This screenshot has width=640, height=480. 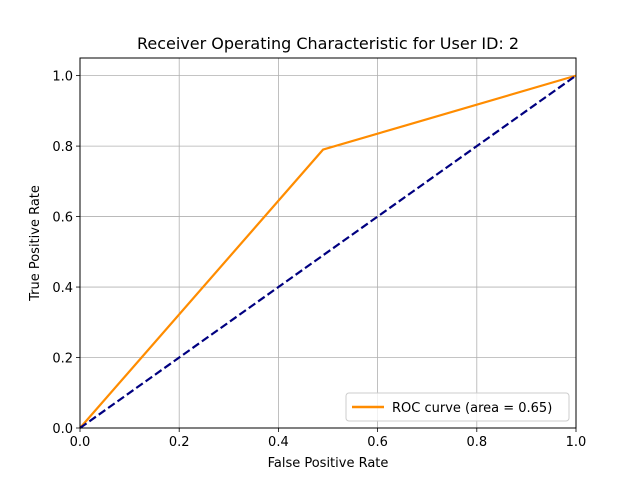 I want to click on x-tick-label: 1.0, so click(x=576, y=442).